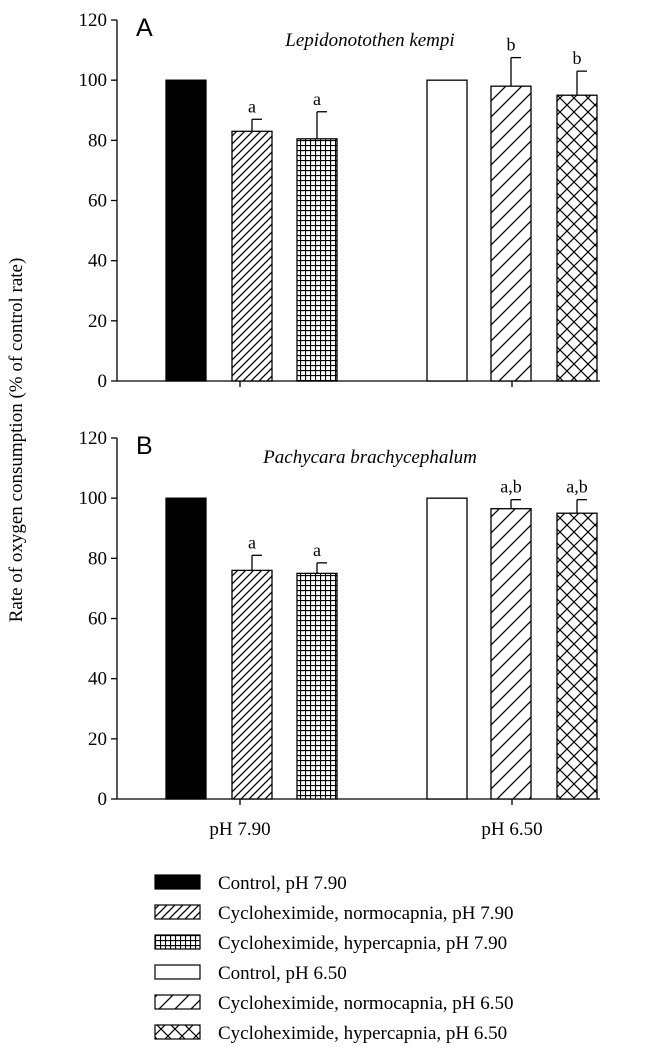 Image resolution: width=645 pixels, height=1060 pixels. Describe the element at coordinates (366, 913) in the screenshot. I see `legend-label: Cycloheximide, normocapnia, pH 7.90` at that location.